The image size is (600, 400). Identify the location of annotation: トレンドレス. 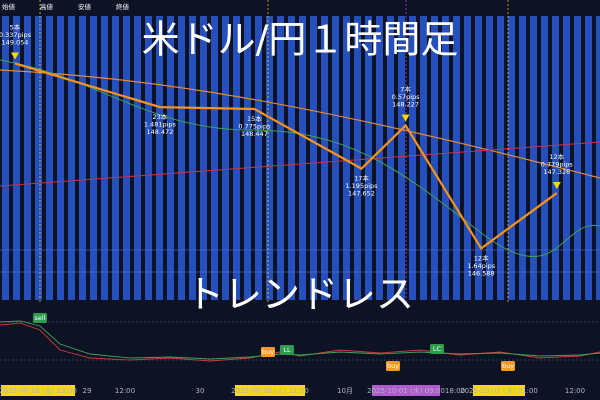
(300, 295).